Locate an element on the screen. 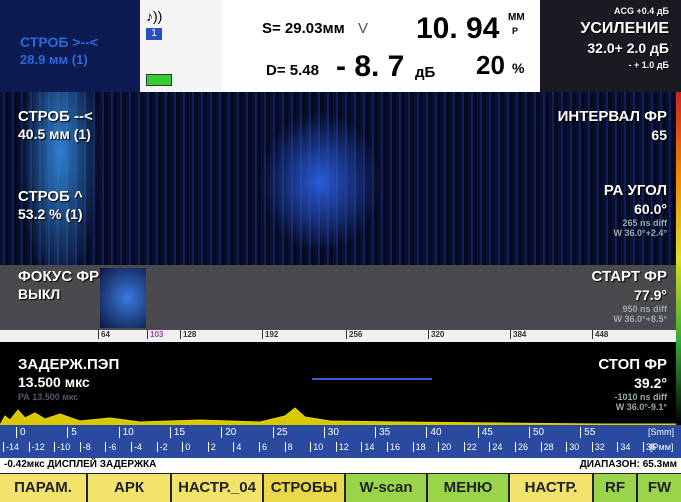  right-value: 39.2° is located at coordinates (650, 383).